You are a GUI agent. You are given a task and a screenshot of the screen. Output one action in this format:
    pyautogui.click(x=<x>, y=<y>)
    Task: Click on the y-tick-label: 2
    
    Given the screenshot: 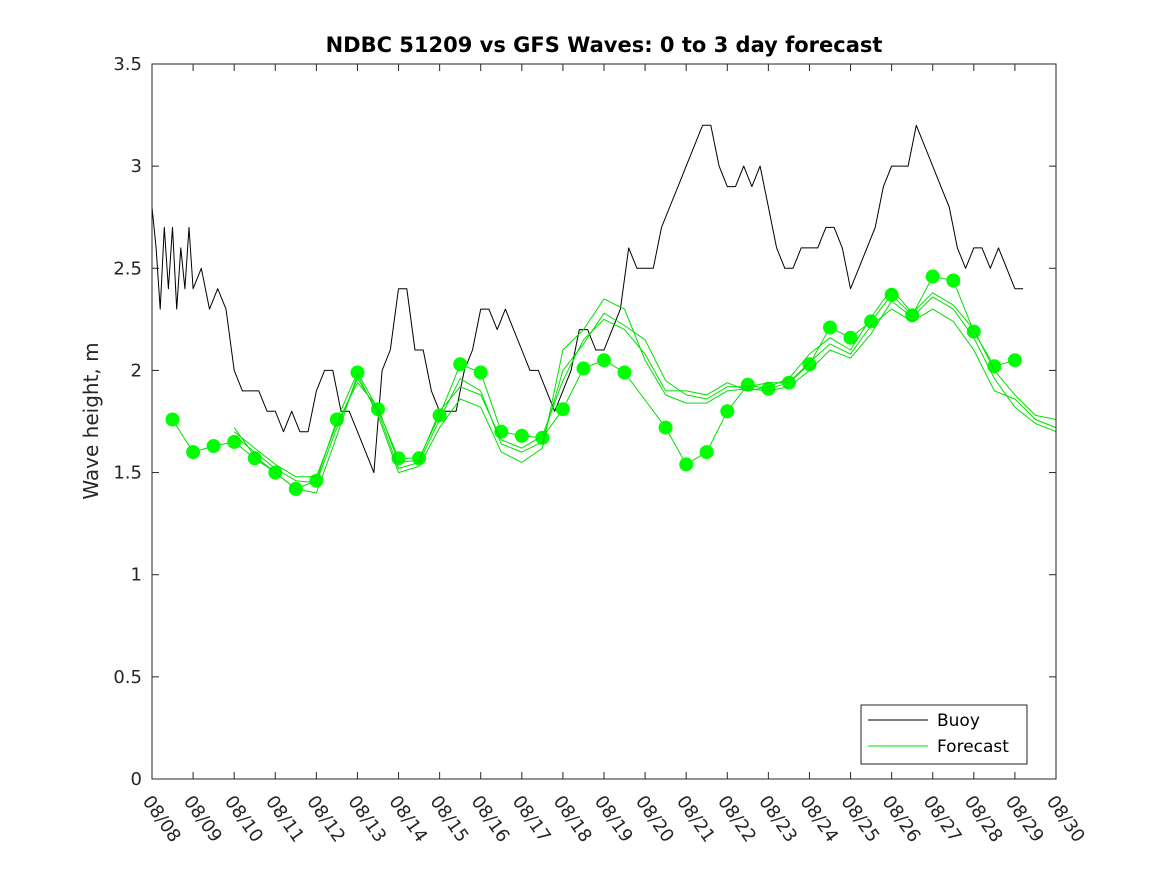 What is the action you would take?
    pyautogui.click(x=136, y=370)
    